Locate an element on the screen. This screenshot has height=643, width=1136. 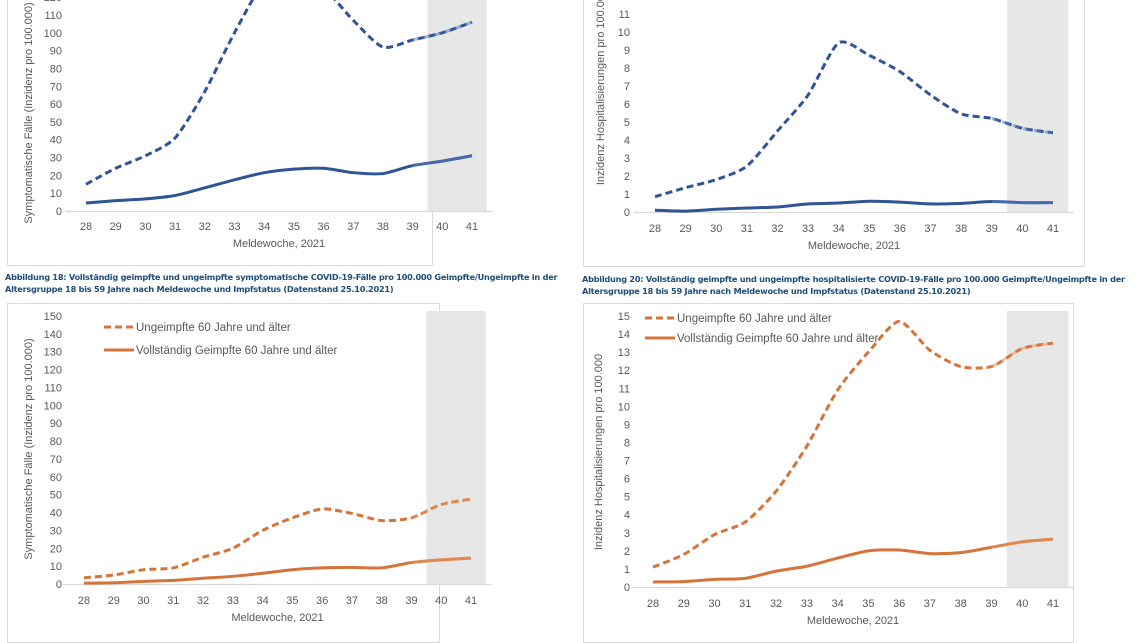
y-tick-label: 40 is located at coordinates (56, 141).